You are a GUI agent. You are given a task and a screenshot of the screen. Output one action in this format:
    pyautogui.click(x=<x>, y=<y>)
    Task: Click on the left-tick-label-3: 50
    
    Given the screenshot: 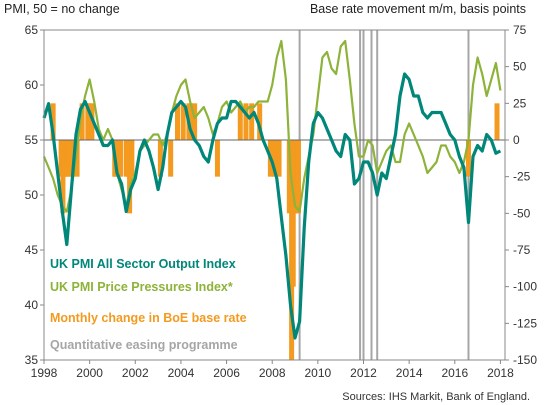 What is the action you would take?
    pyautogui.click(x=32, y=195)
    